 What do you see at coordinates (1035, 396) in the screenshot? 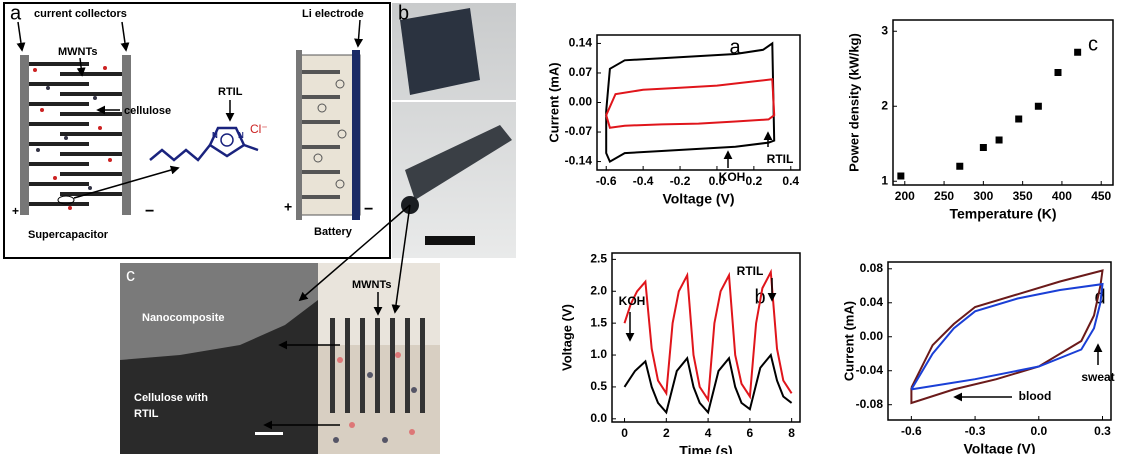
I see `annotation: blood` at bounding box center [1035, 396].